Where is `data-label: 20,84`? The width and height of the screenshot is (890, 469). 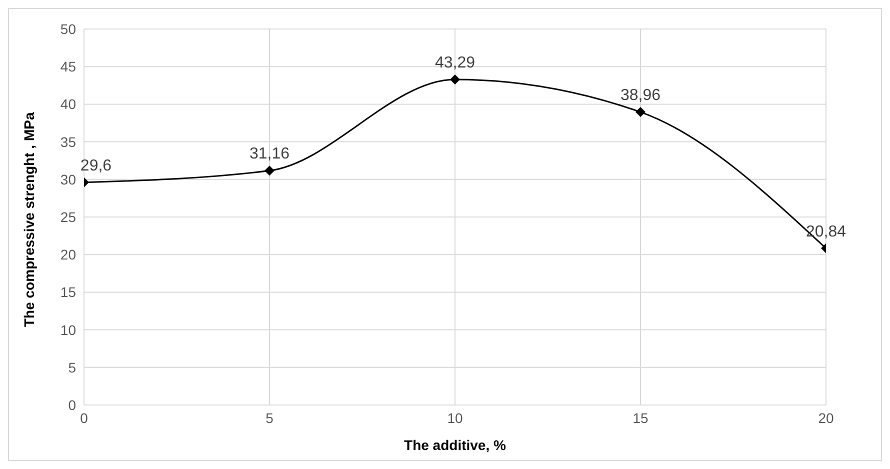 data-label: 20,84 is located at coordinates (826, 231).